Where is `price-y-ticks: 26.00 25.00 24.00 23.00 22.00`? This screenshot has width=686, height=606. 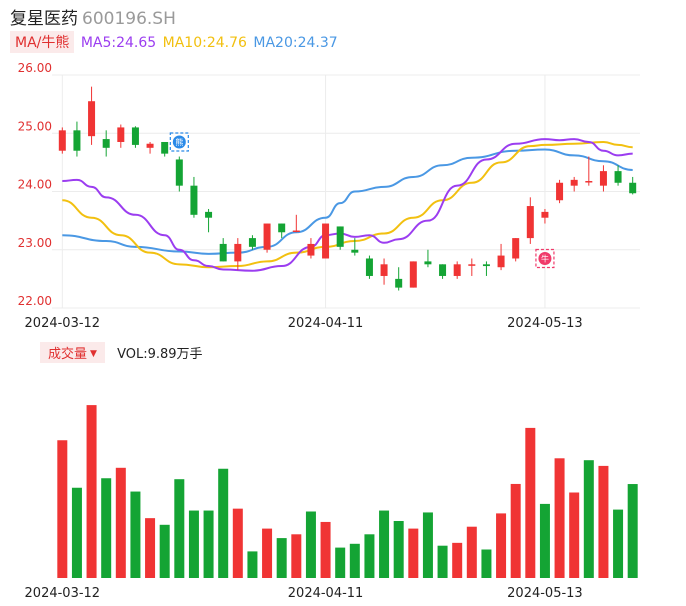 price-y-ticks: 26.00 25.00 24.00 23.00 22.00 is located at coordinates (35, 184).